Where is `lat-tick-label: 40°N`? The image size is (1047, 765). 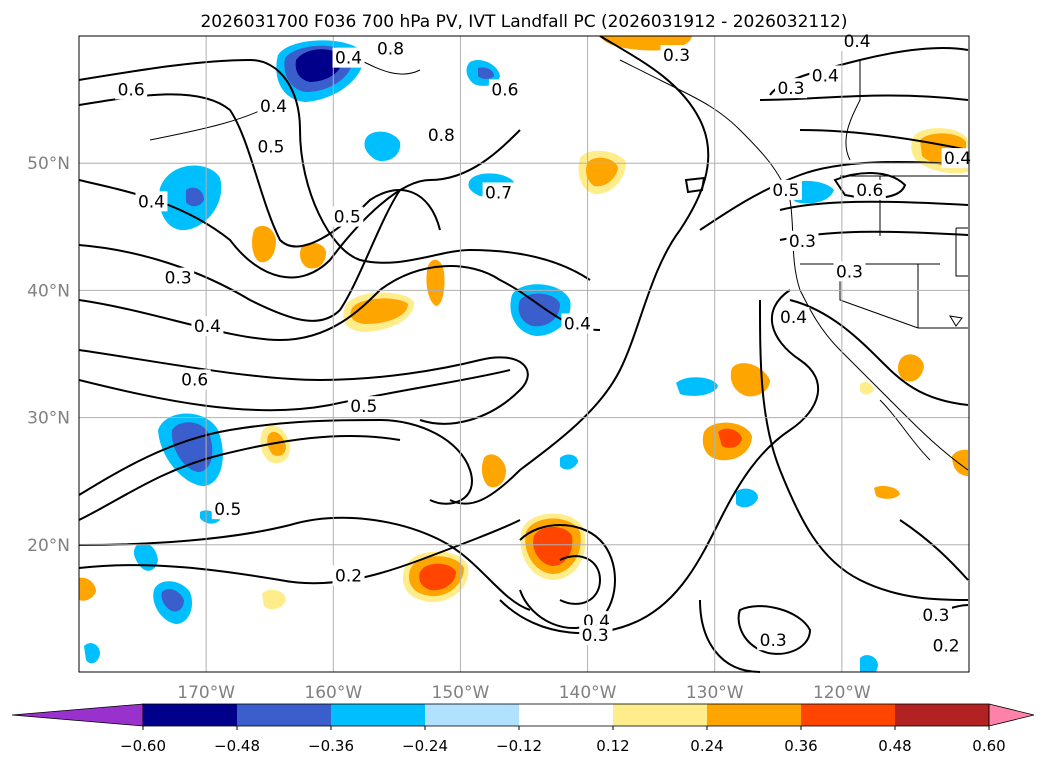
lat-tick-label: 40°N is located at coordinates (48, 291).